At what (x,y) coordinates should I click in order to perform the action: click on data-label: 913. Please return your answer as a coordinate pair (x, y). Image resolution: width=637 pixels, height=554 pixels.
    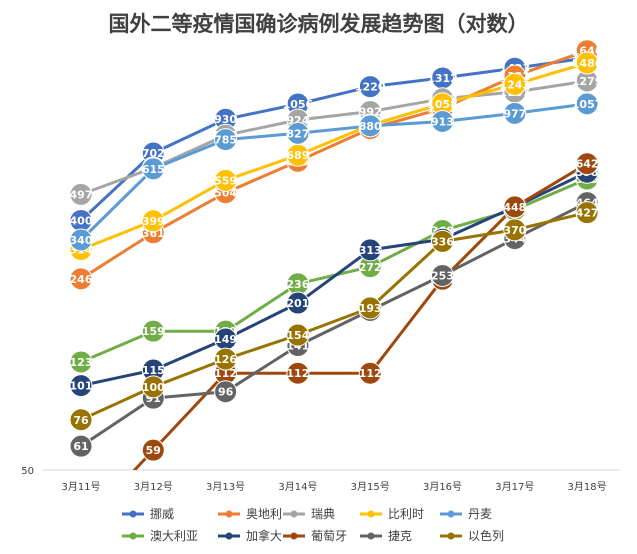
    Looking at the image, I should click on (442, 121).